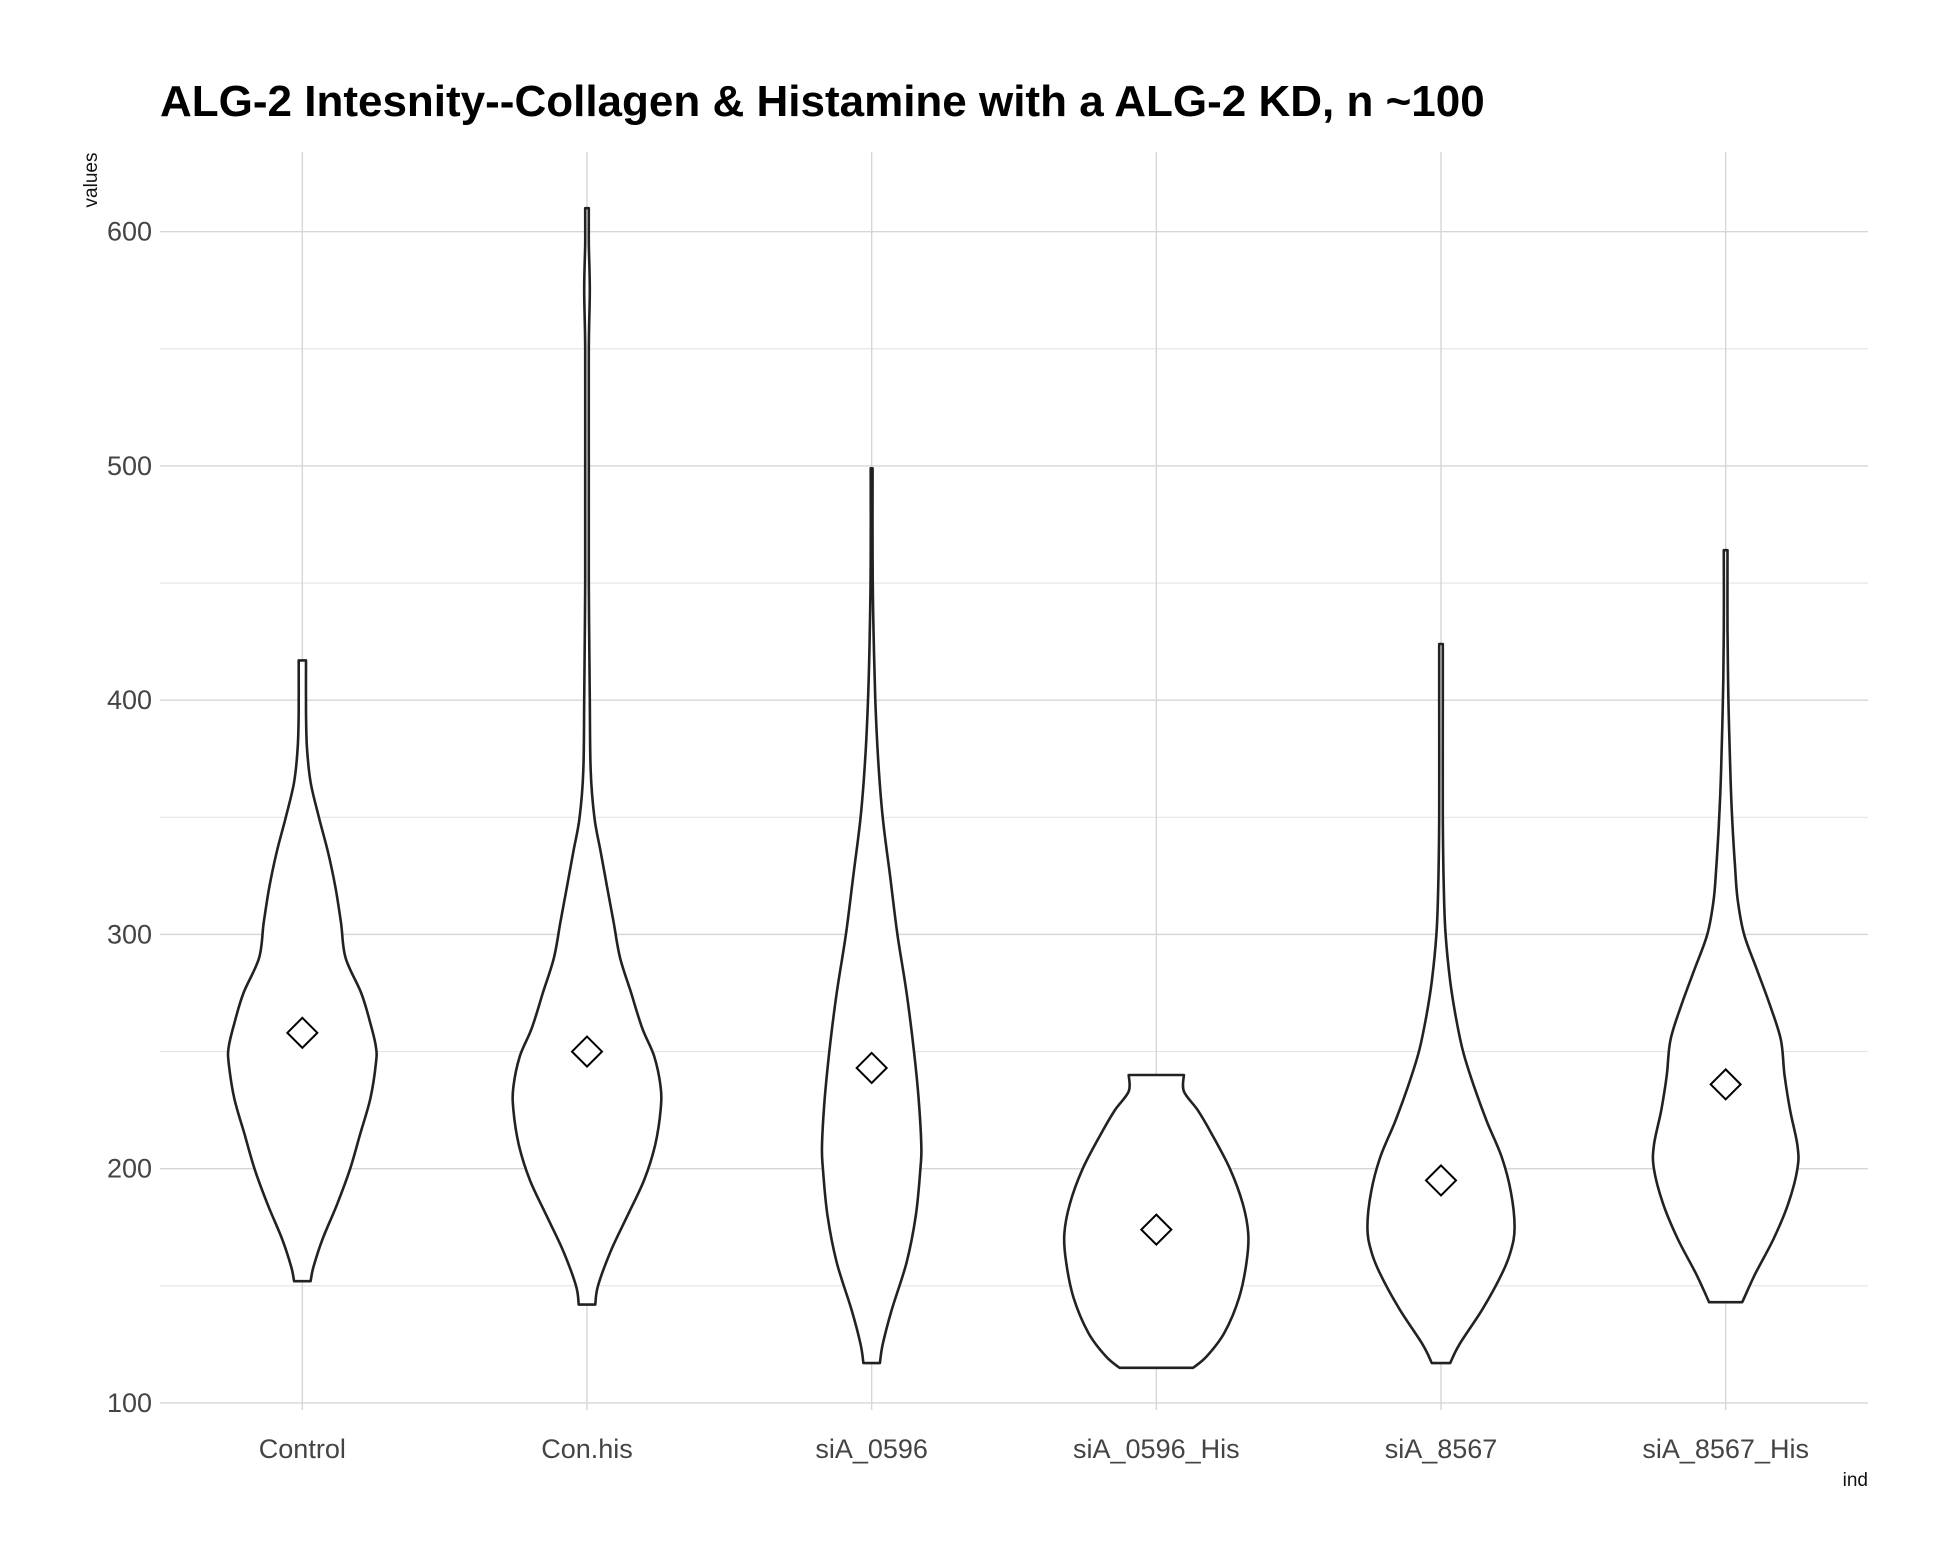  What do you see at coordinates (129, 232) in the screenshot?
I see `y-tick-label: 600` at bounding box center [129, 232].